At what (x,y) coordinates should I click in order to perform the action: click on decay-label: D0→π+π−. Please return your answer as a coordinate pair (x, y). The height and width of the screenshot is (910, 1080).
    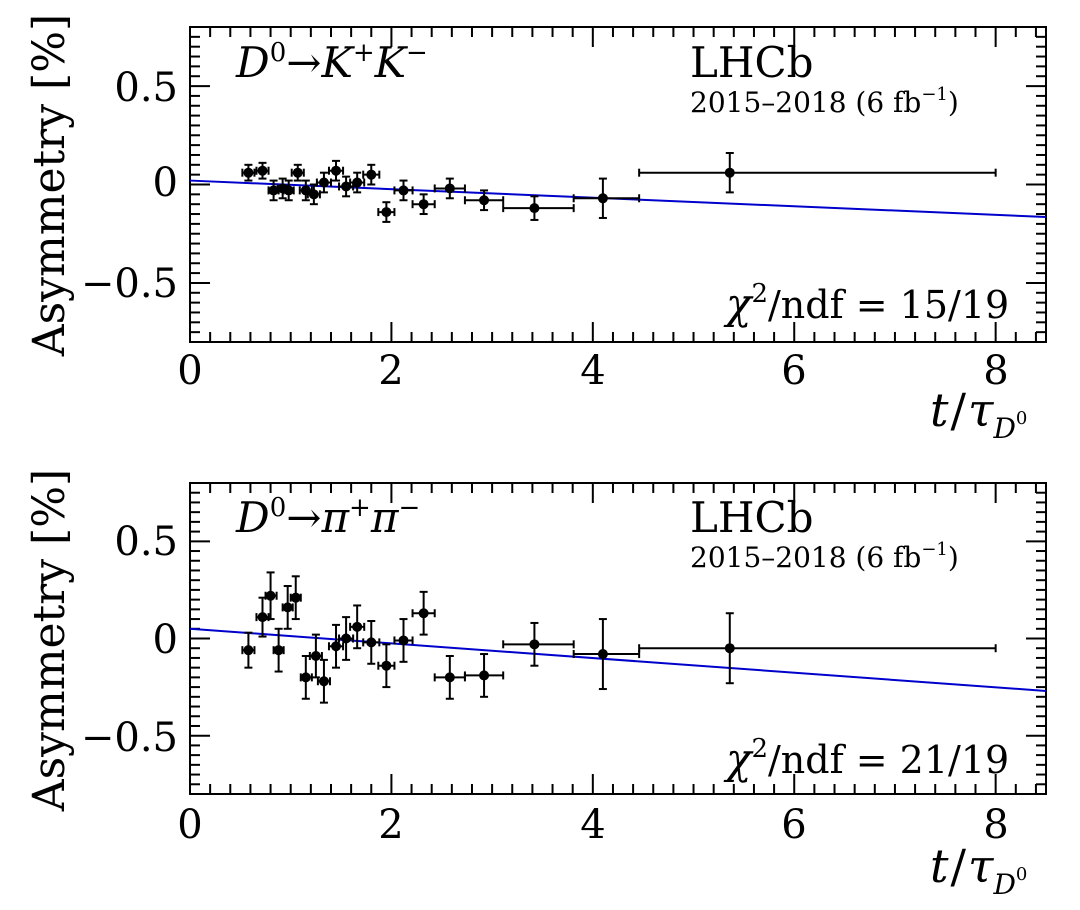
    Looking at the image, I should click on (327, 517).